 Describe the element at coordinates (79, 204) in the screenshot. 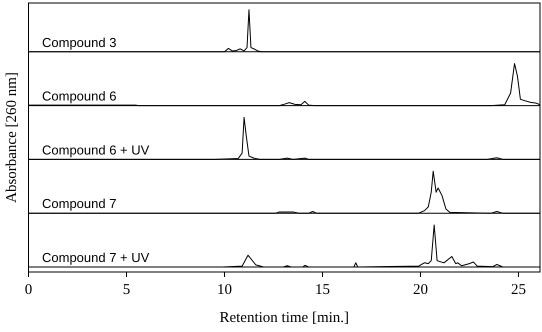

I see `series-label: Compound 7` at that location.